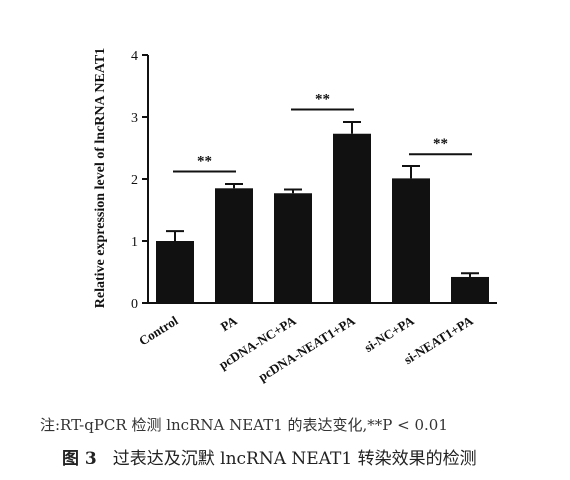 This screenshot has height=480, width=570. I want to click on x-tick-label: pcDNA-NEAT1+PA, so click(307, 349).